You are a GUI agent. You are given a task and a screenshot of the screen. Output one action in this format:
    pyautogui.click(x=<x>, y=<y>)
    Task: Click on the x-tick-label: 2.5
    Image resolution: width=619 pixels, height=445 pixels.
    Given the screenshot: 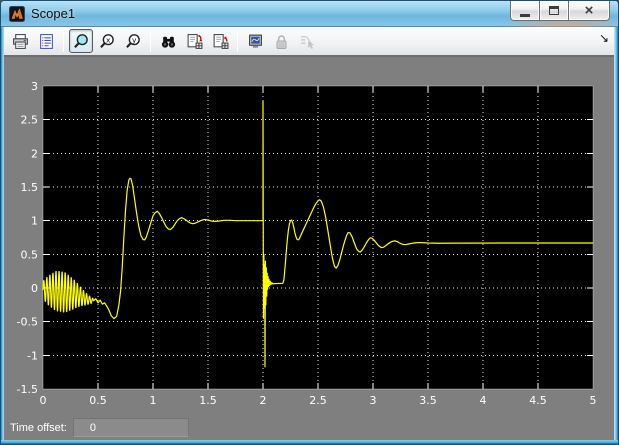 What is the action you would take?
    pyautogui.click(x=318, y=400)
    